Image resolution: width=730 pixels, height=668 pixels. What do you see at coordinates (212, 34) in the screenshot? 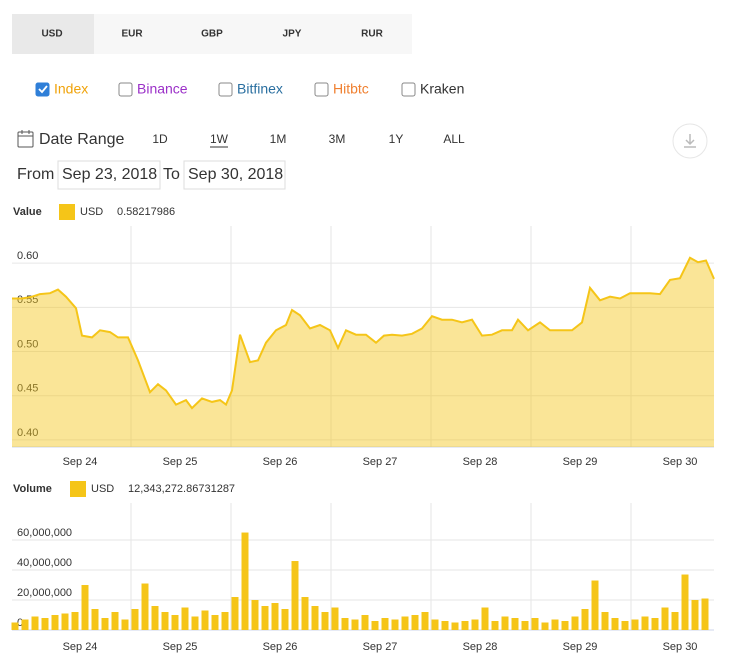
I see `currency-tab: GBP` at bounding box center [212, 34].